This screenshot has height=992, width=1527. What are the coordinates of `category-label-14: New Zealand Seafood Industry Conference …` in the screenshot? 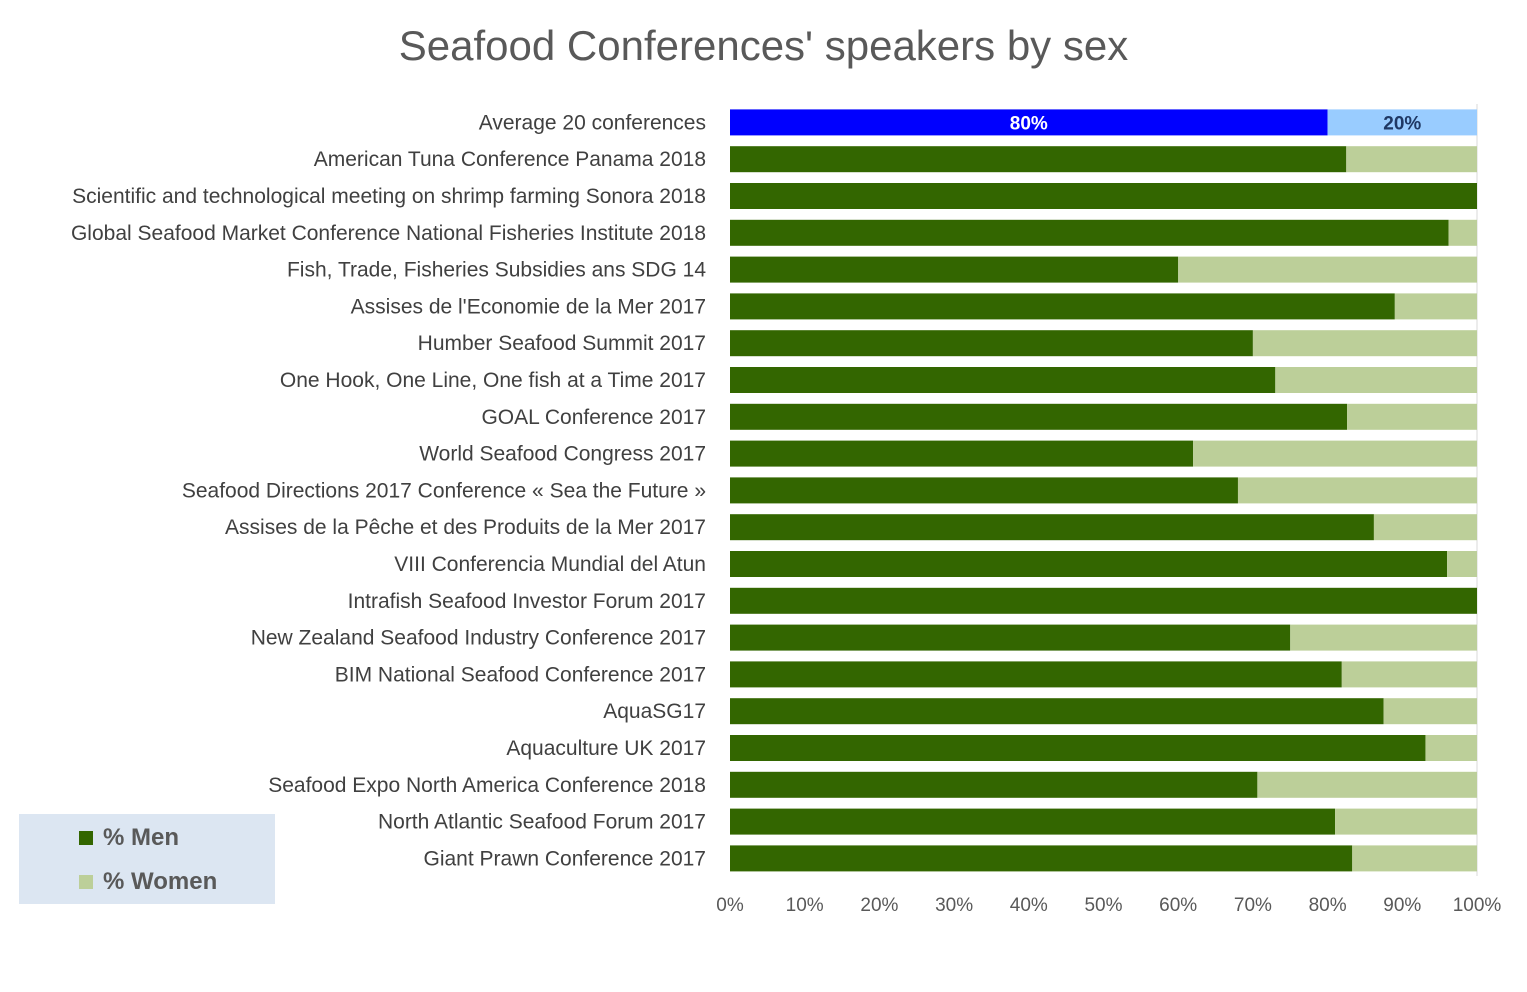 It's located at (478, 638).